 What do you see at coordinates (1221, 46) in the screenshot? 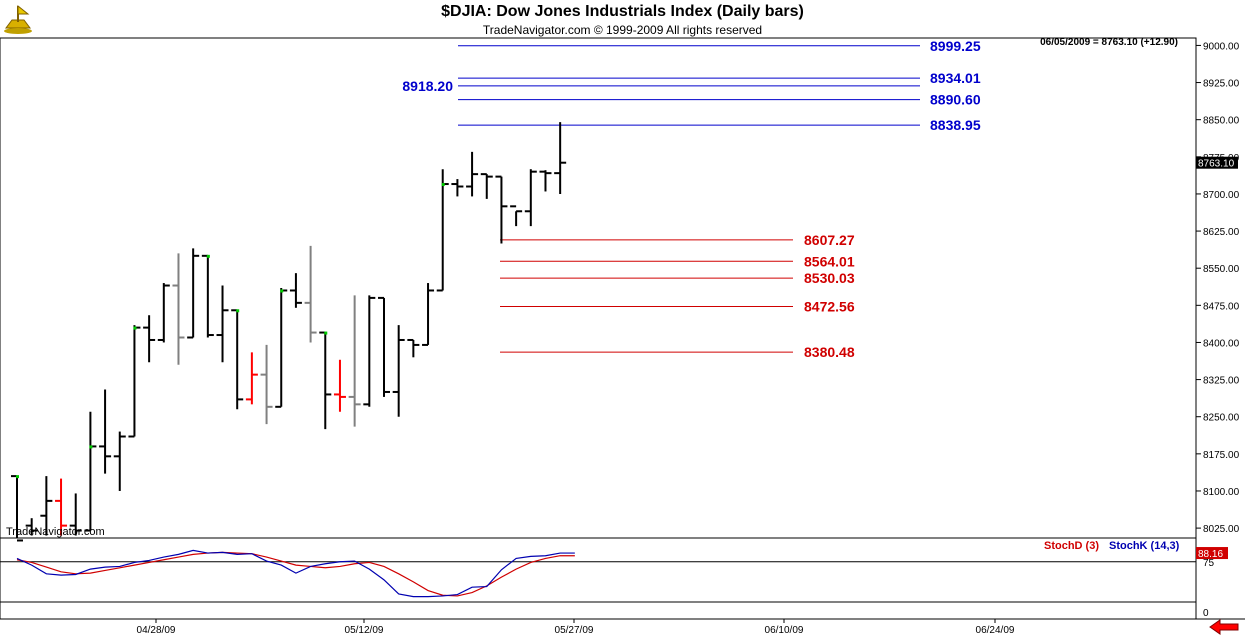
I see `y-tick-label: 9000.00` at bounding box center [1221, 46].